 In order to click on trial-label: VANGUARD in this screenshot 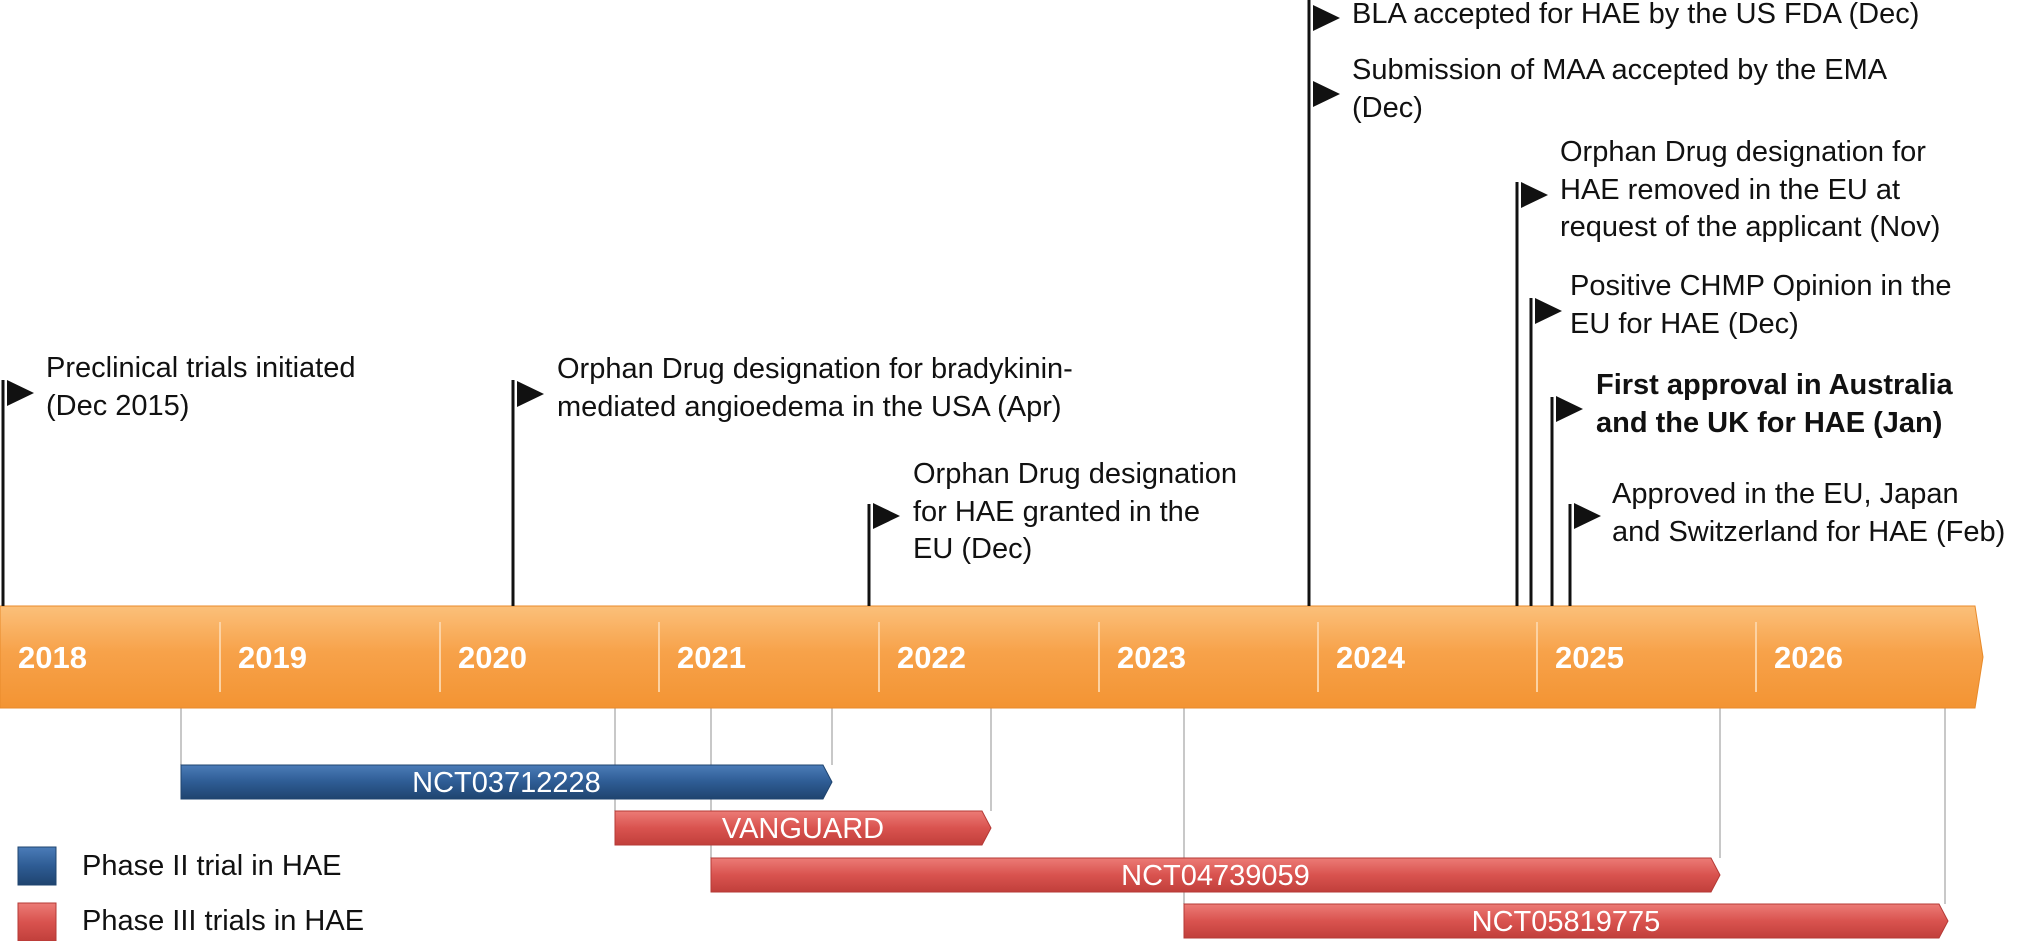, I will do `click(803, 829)`.